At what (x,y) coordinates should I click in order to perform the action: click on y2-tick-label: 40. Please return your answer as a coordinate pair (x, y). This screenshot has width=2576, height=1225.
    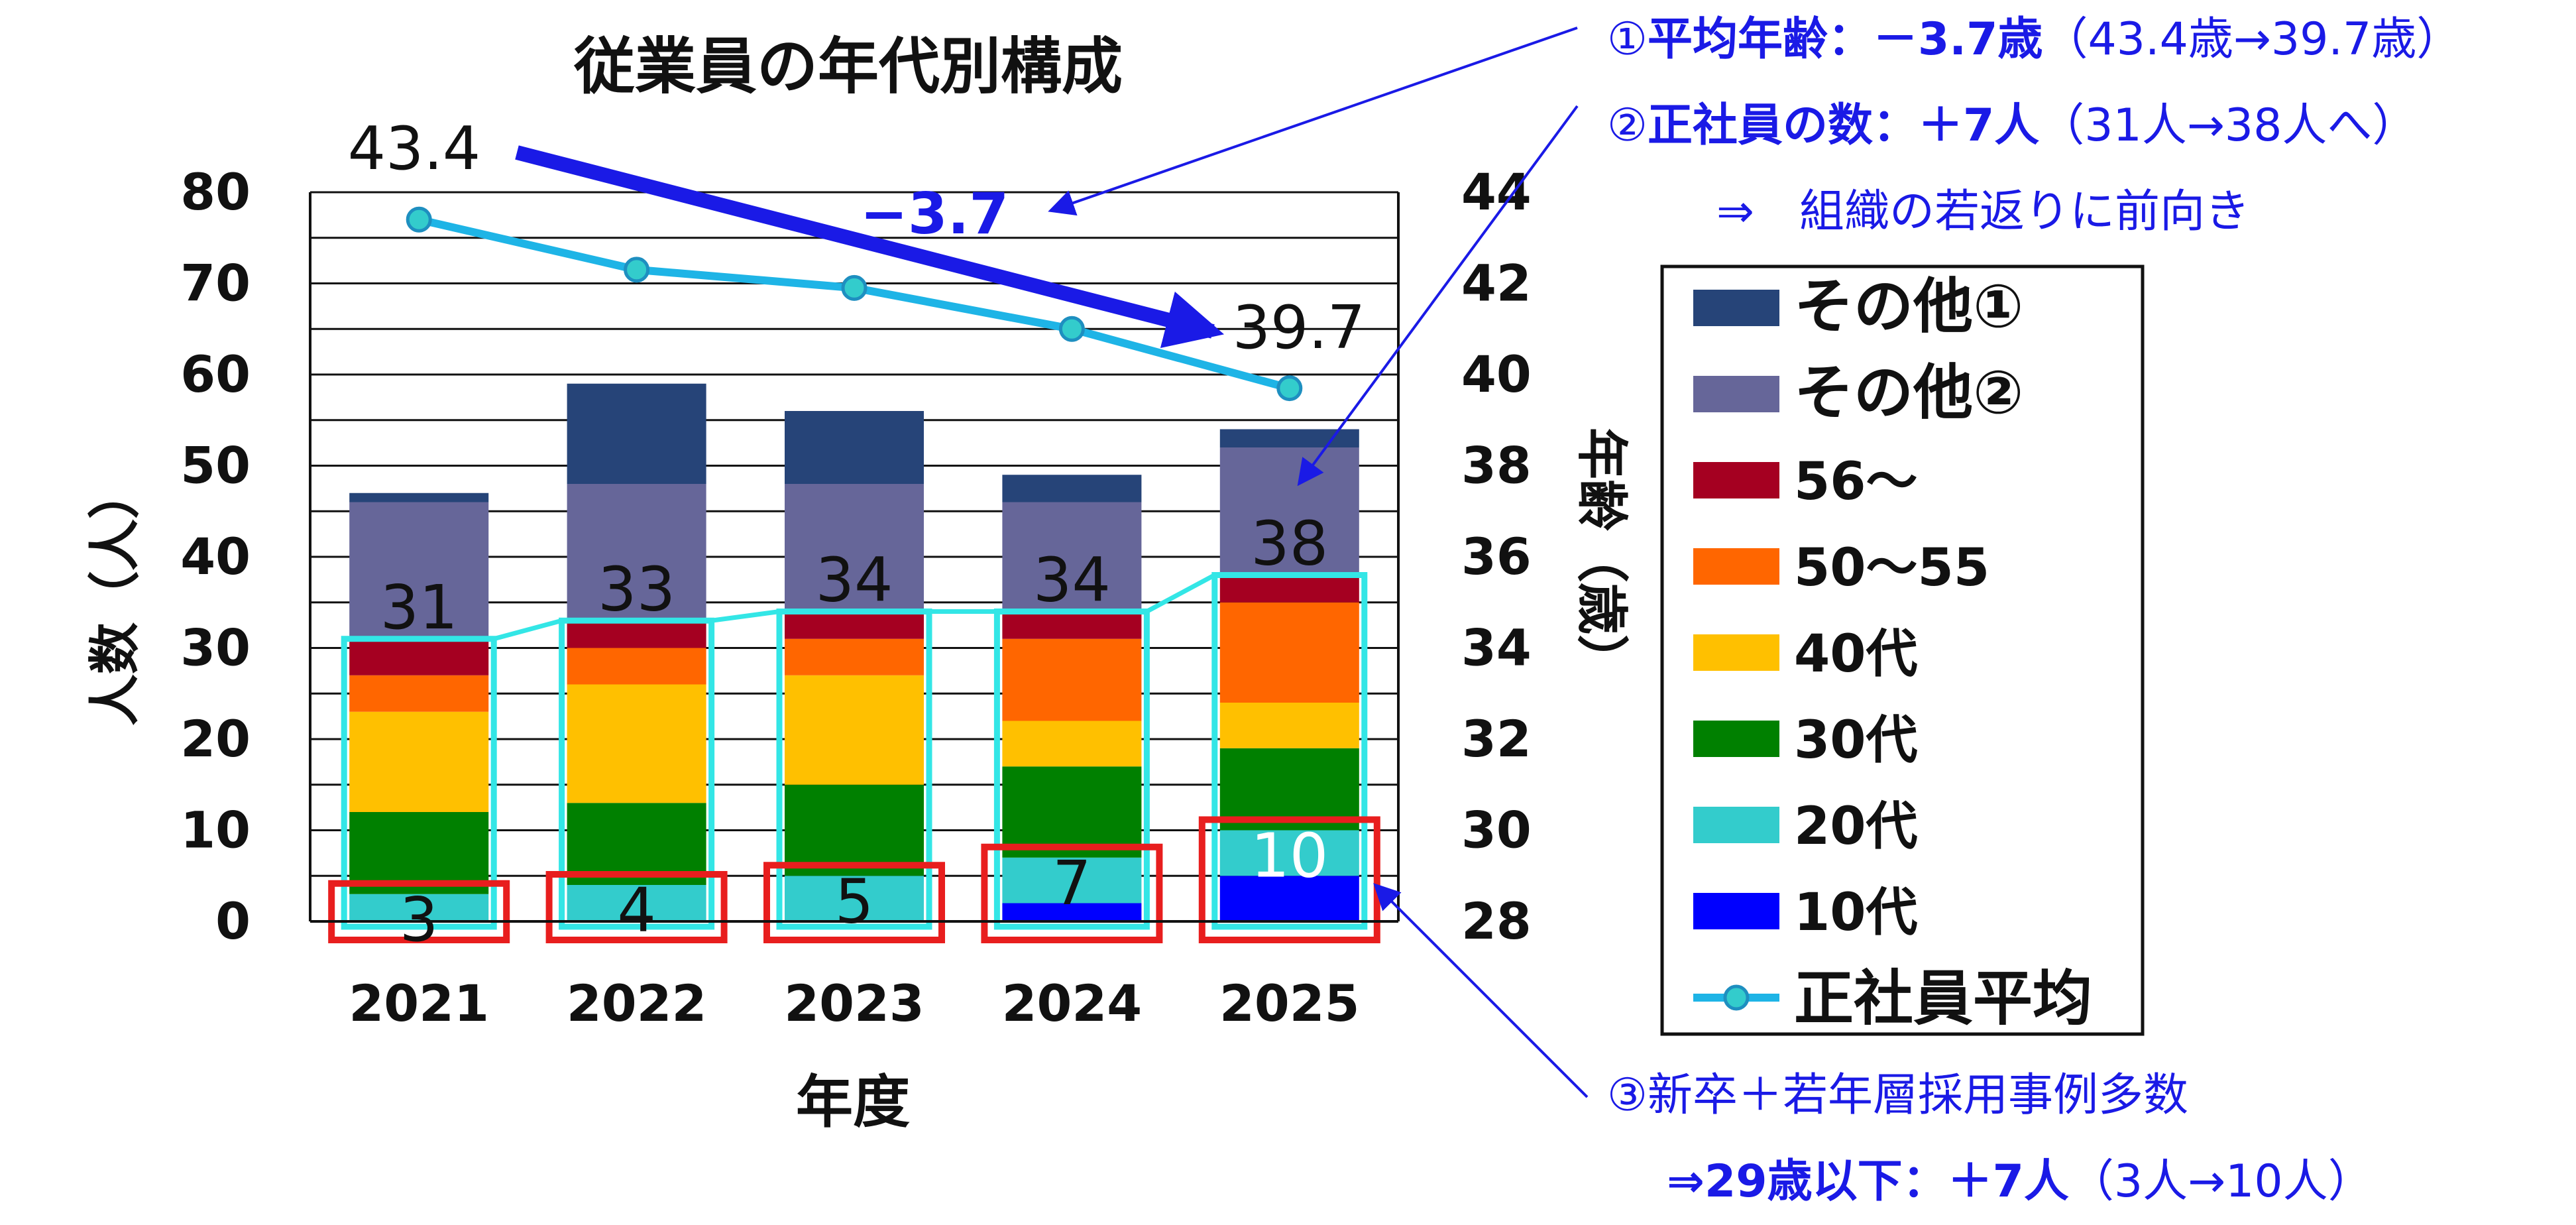
    Looking at the image, I should click on (1496, 374).